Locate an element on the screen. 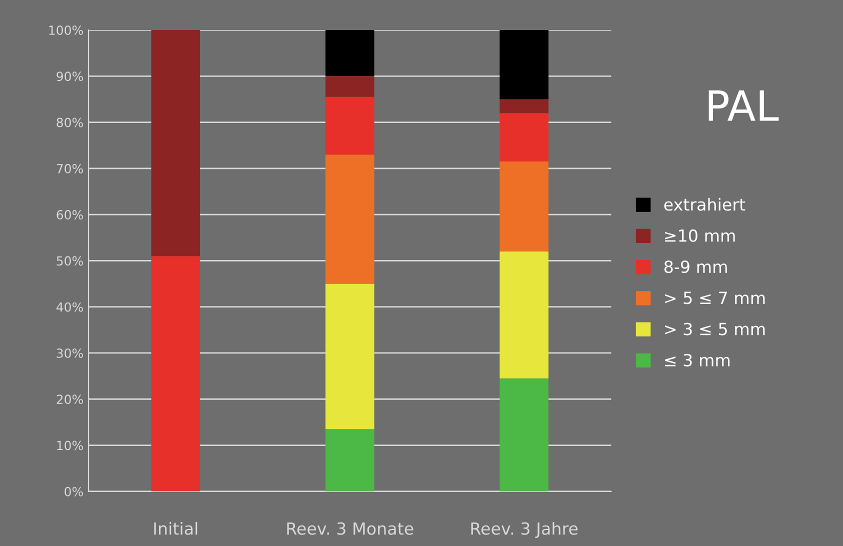  legend-label: ≥10 mm is located at coordinates (700, 235).